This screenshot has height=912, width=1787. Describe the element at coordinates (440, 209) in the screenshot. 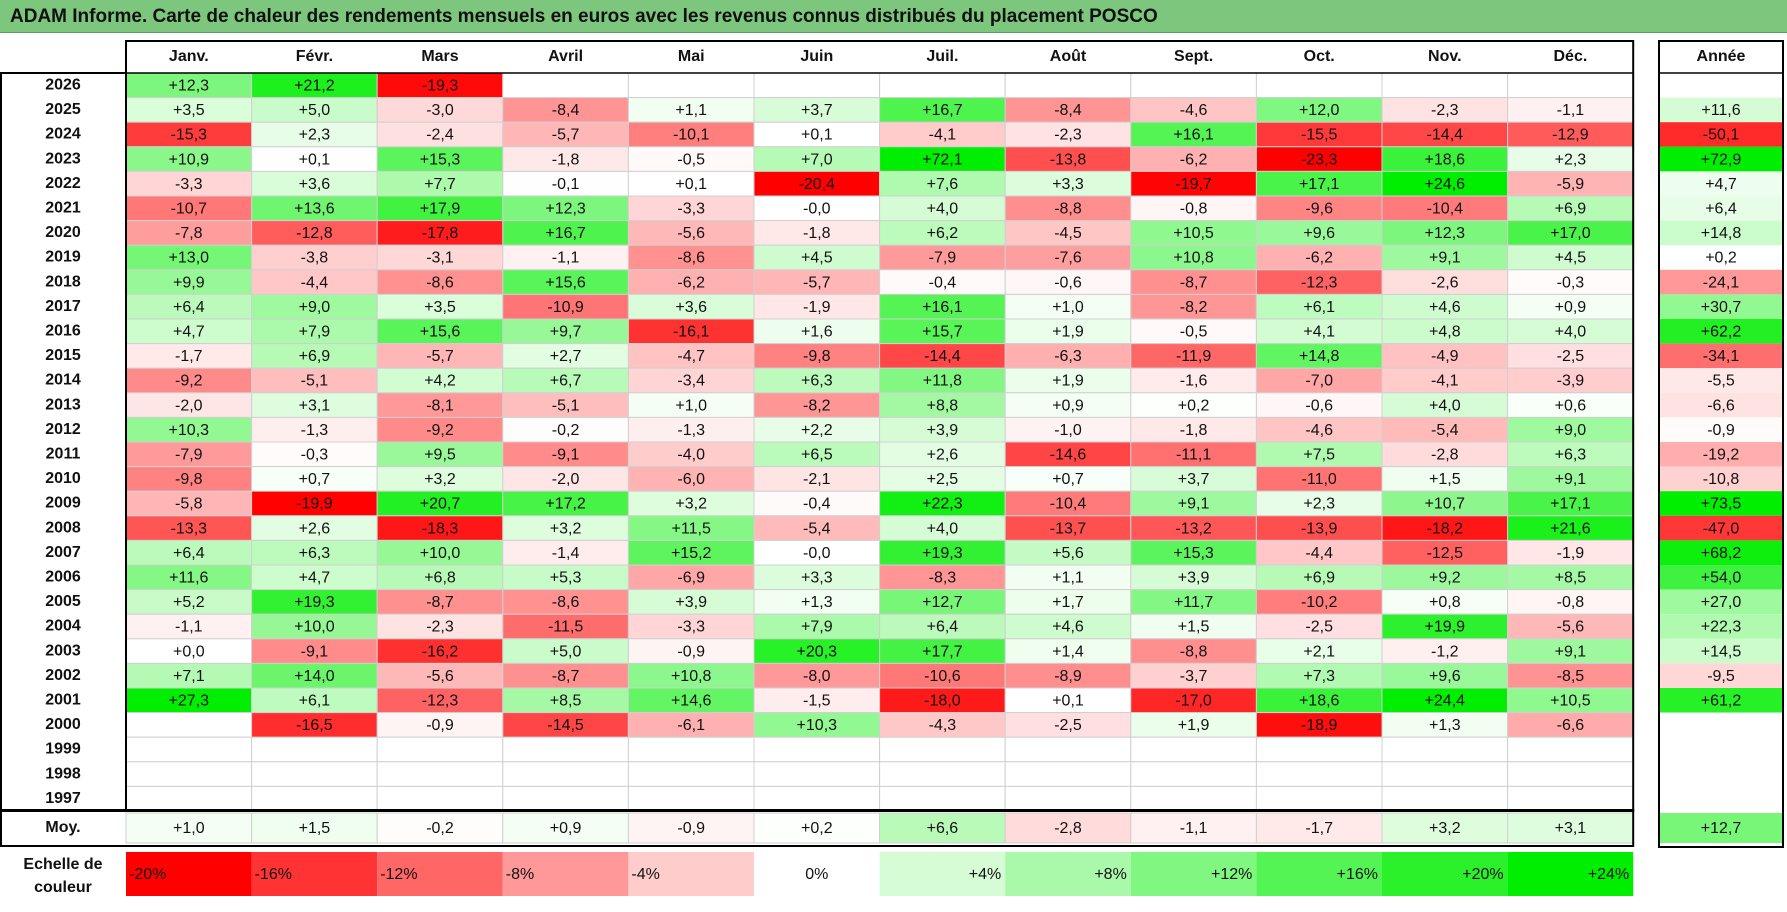

I see `cell-value: +17,9` at that location.